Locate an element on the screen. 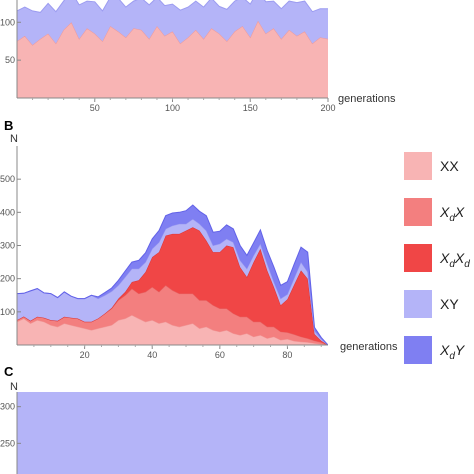 The height and width of the screenshot is (474, 474). legend-label: XdY is located at coordinates (452, 352).